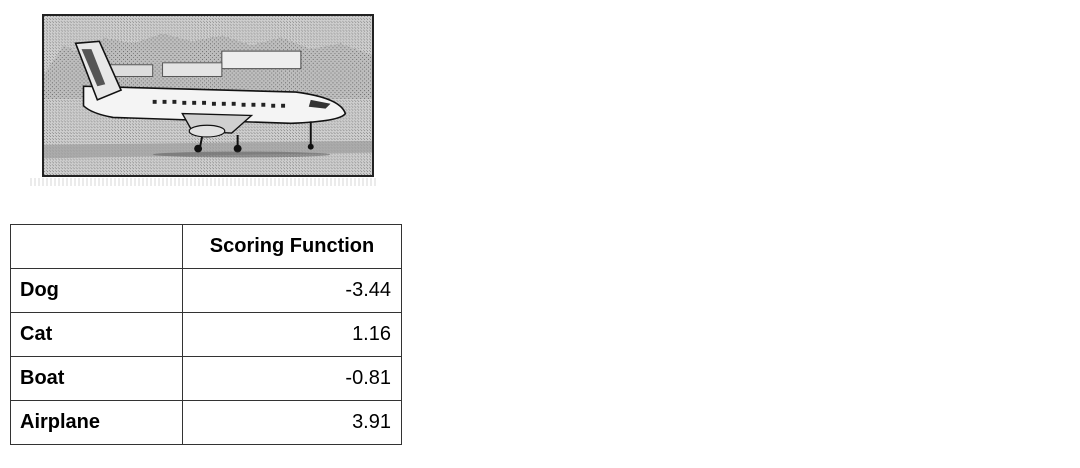  Describe the element at coordinates (292, 246) in the screenshot. I see `column-header: Scoring Function` at that location.